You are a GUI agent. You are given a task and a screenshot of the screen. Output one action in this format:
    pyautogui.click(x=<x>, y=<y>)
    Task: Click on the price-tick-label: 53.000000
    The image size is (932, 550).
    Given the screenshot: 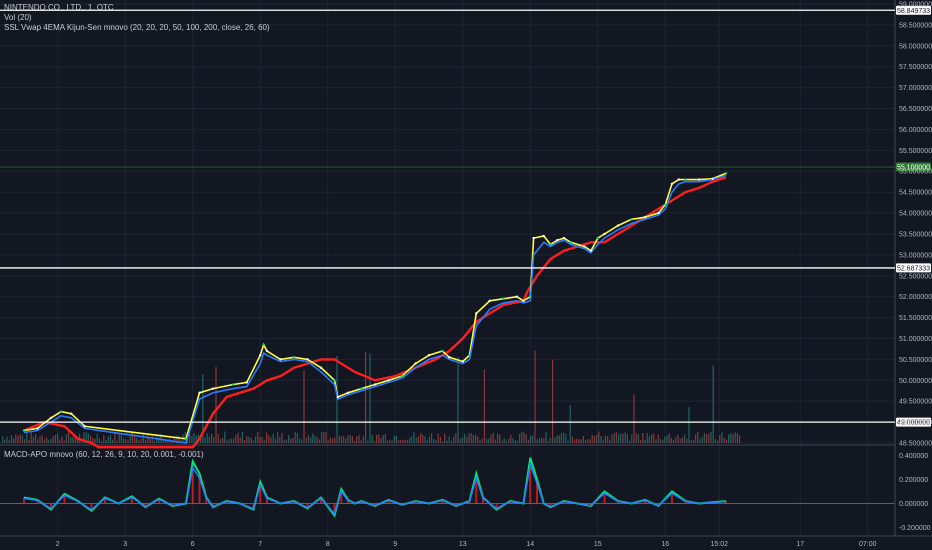 What is the action you would take?
    pyautogui.click(x=915, y=255)
    